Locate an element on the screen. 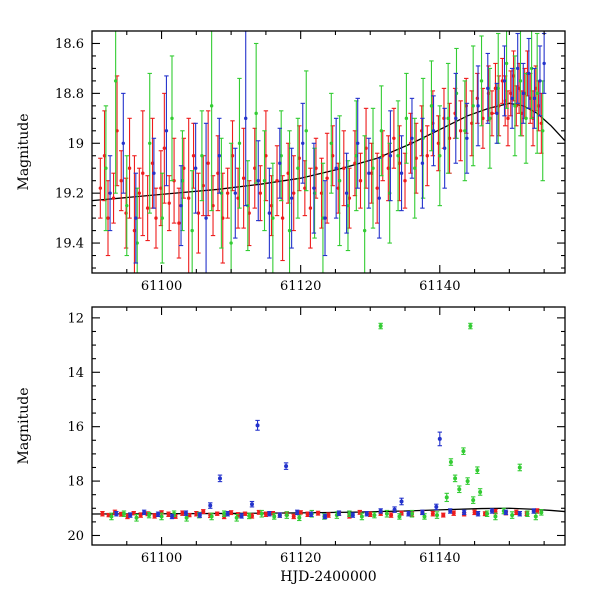 This screenshot has height=600, width=600. y-tick-label: 18.8 is located at coordinates (69, 94).